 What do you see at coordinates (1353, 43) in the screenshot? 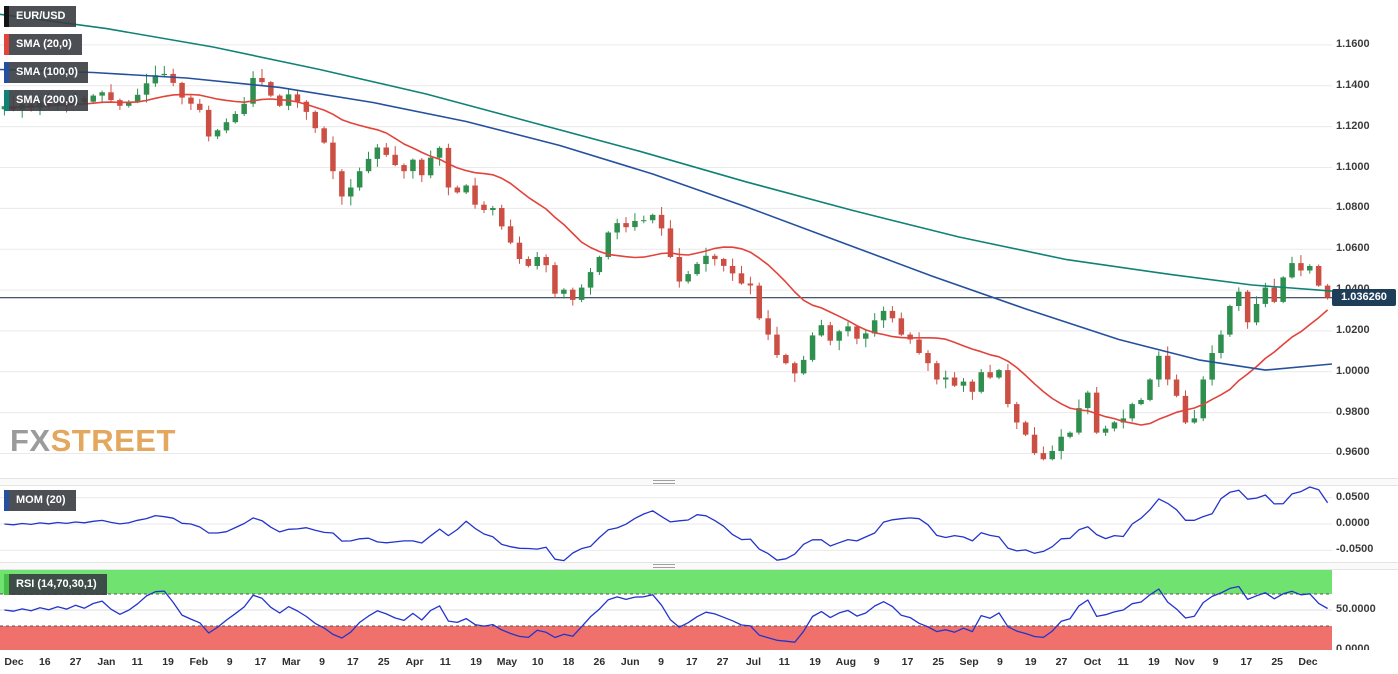
I see `axis-tick-label: 1.1600` at bounding box center [1353, 43].